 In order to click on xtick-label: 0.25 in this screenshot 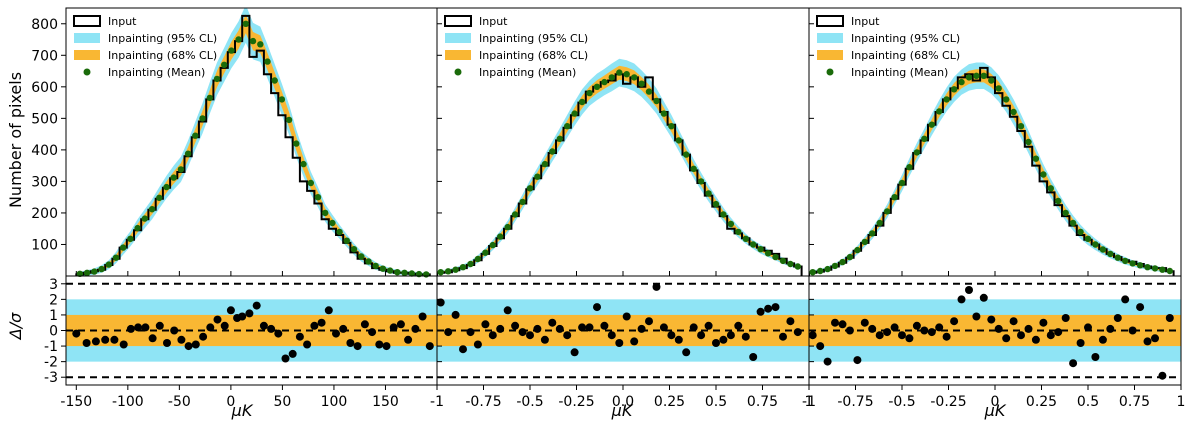, I will do `click(669, 402)`.